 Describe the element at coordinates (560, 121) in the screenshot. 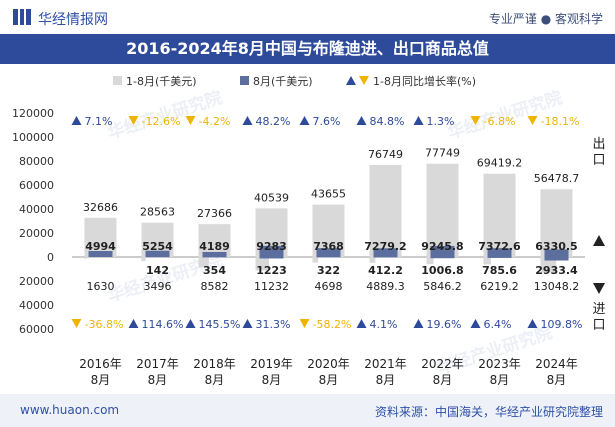

I see `label-export-growth: -18.1%` at that location.